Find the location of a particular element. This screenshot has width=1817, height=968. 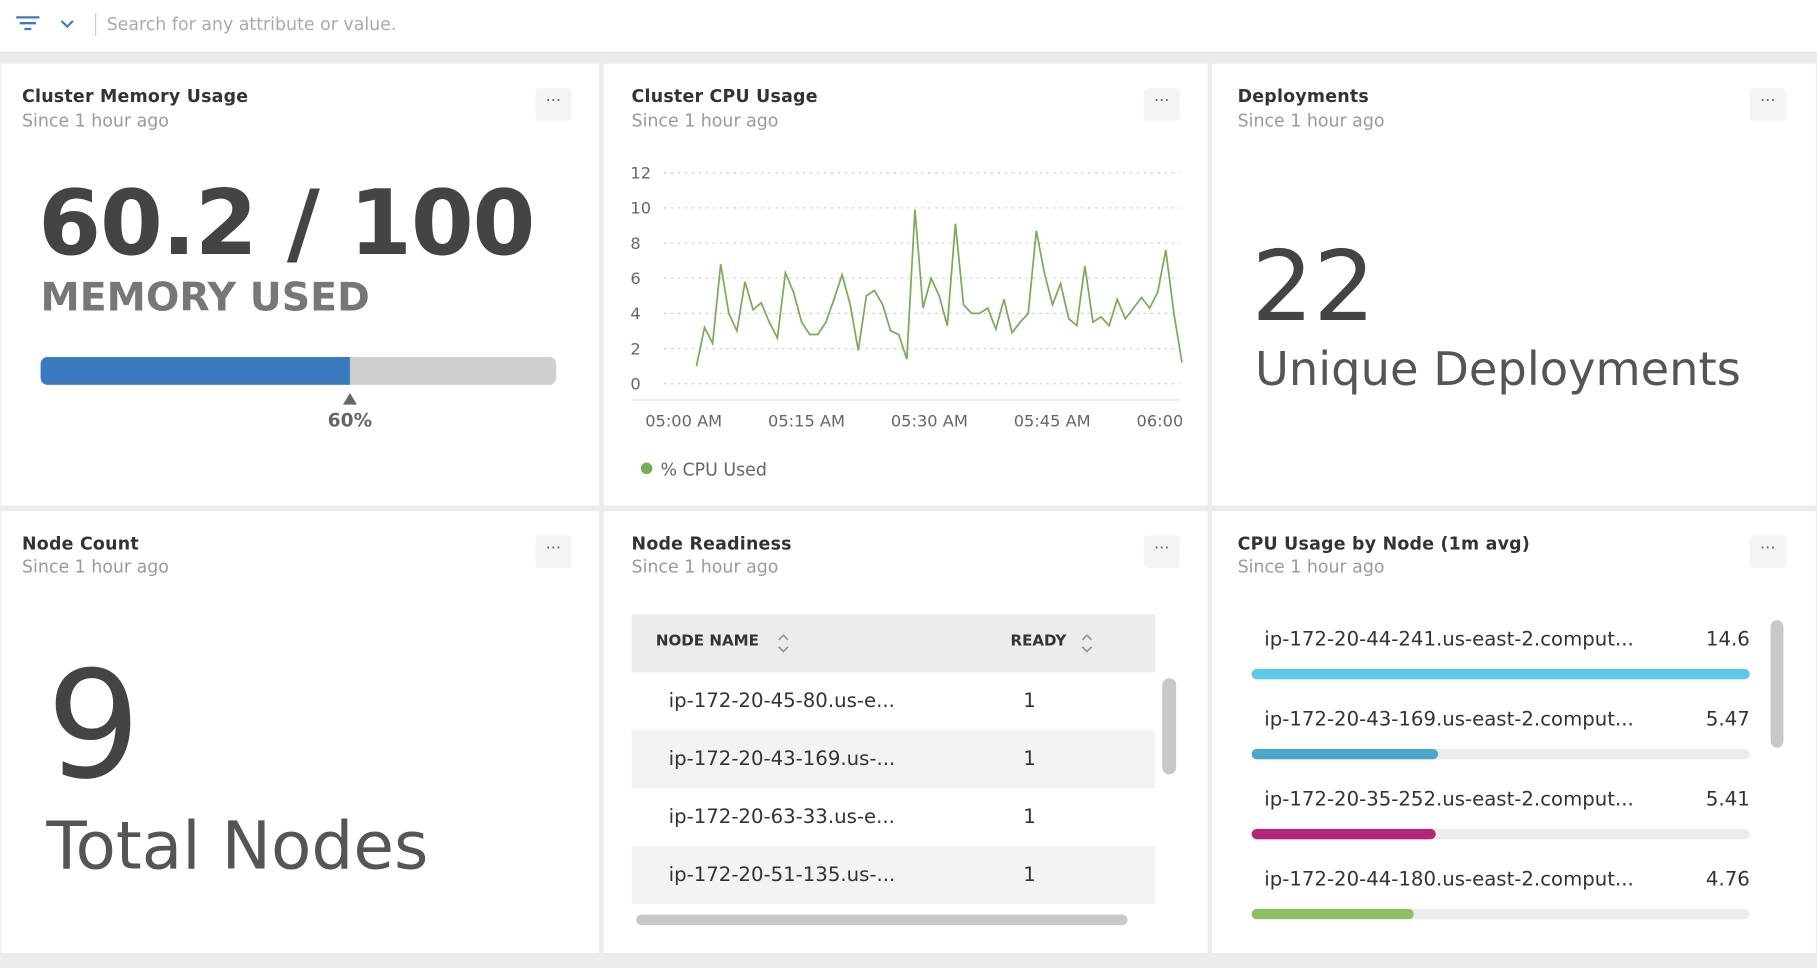

legend-label: % CPU Used is located at coordinates (714, 470).